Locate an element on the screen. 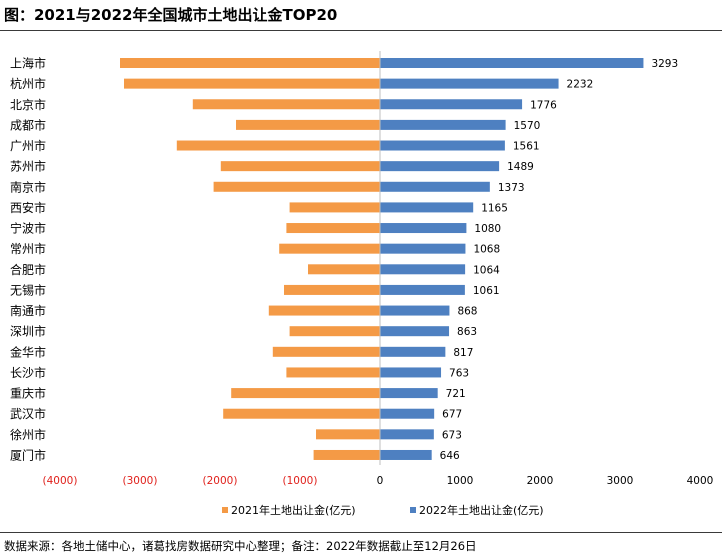 The height and width of the screenshot is (556, 722). data-label: 1064 is located at coordinates (486, 270).